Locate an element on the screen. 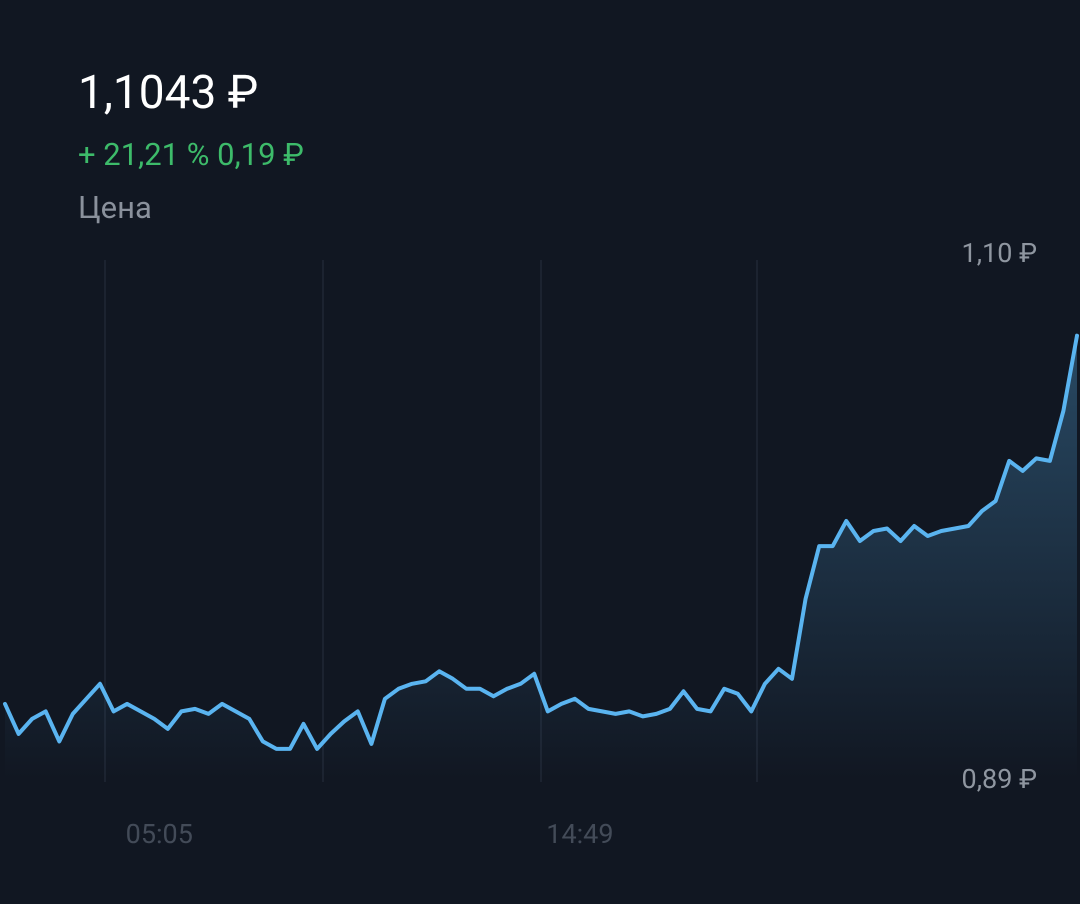  y-tick-label: 1,10 ₽ is located at coordinates (999, 253).